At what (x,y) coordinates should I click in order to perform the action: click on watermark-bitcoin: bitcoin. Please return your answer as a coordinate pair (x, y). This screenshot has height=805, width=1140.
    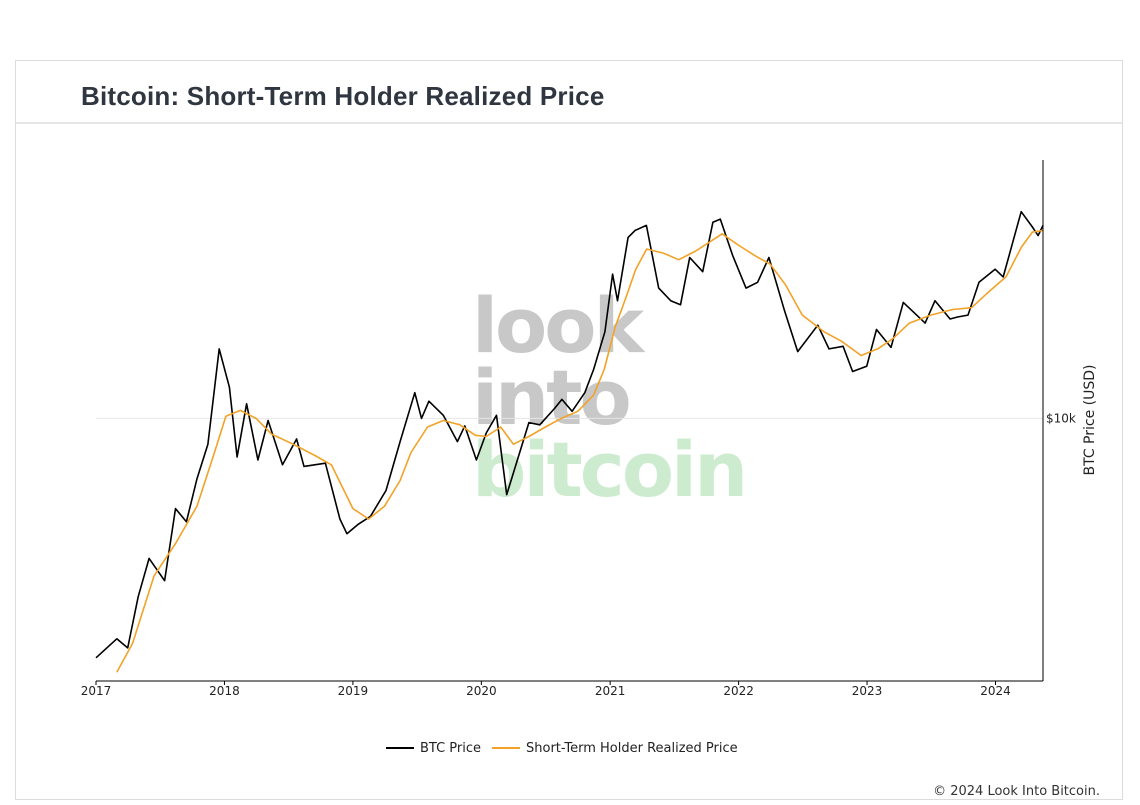
    Looking at the image, I should click on (608, 469).